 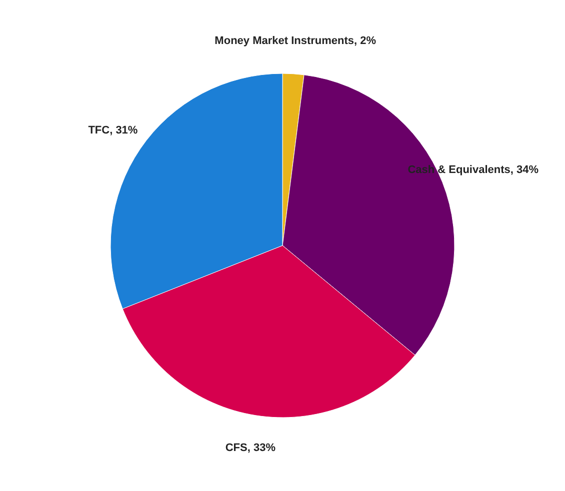 What do you see at coordinates (113, 130) in the screenshot?
I see `slice-label: TFC, 31%` at bounding box center [113, 130].